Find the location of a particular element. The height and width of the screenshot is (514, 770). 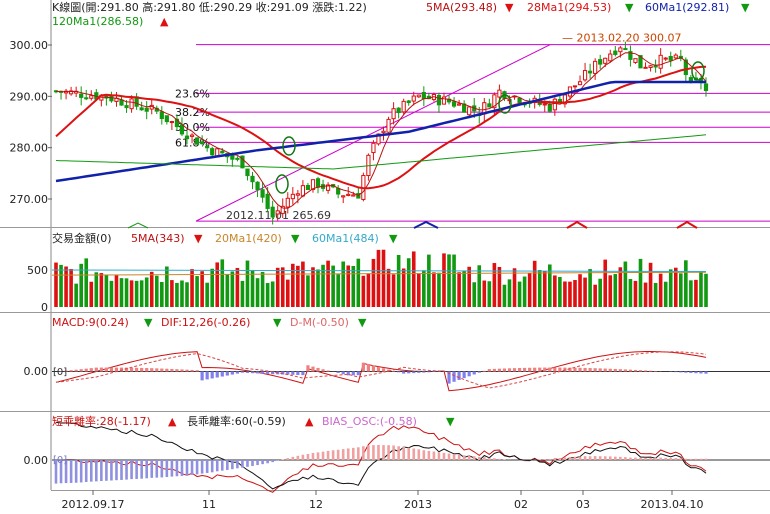

dif-legend: DIF:12,26(-0.26) is located at coordinates (205, 322).